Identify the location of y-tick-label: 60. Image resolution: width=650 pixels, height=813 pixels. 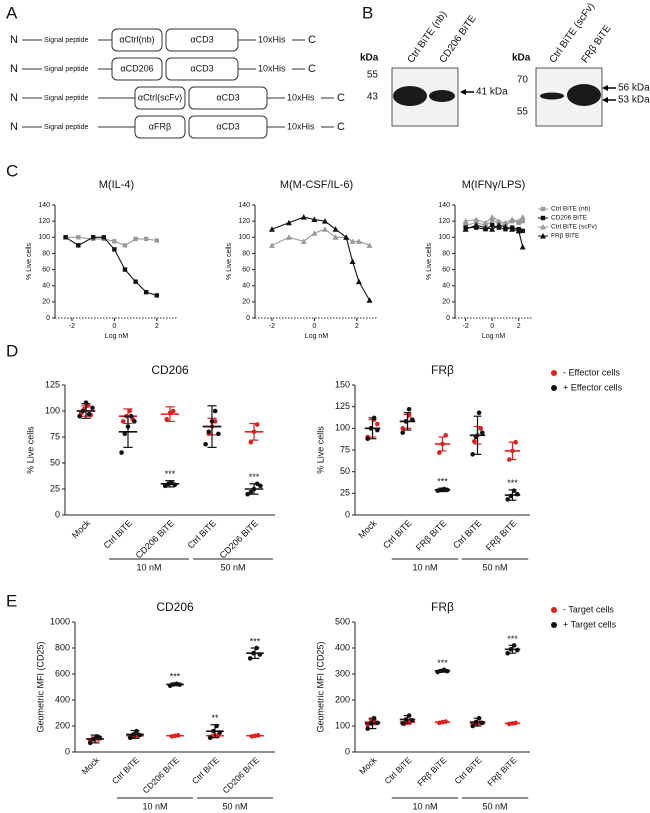
(446, 269).